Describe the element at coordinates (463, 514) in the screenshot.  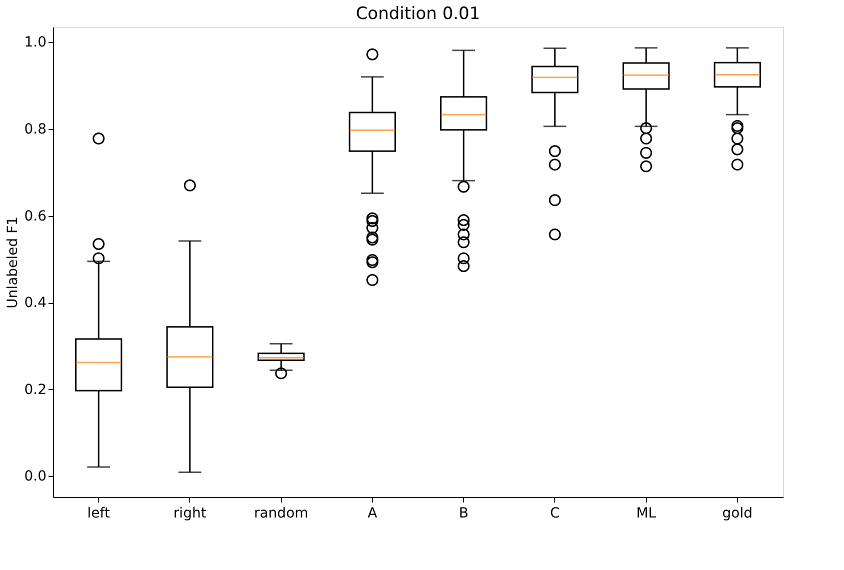
I see `x-tick-label: B` at that location.